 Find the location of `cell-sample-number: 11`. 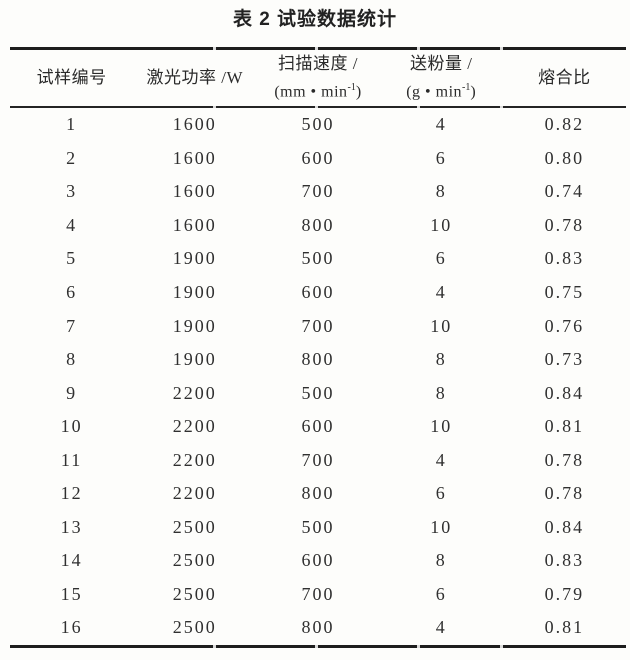

cell-sample-number: 11 is located at coordinates (71, 459).